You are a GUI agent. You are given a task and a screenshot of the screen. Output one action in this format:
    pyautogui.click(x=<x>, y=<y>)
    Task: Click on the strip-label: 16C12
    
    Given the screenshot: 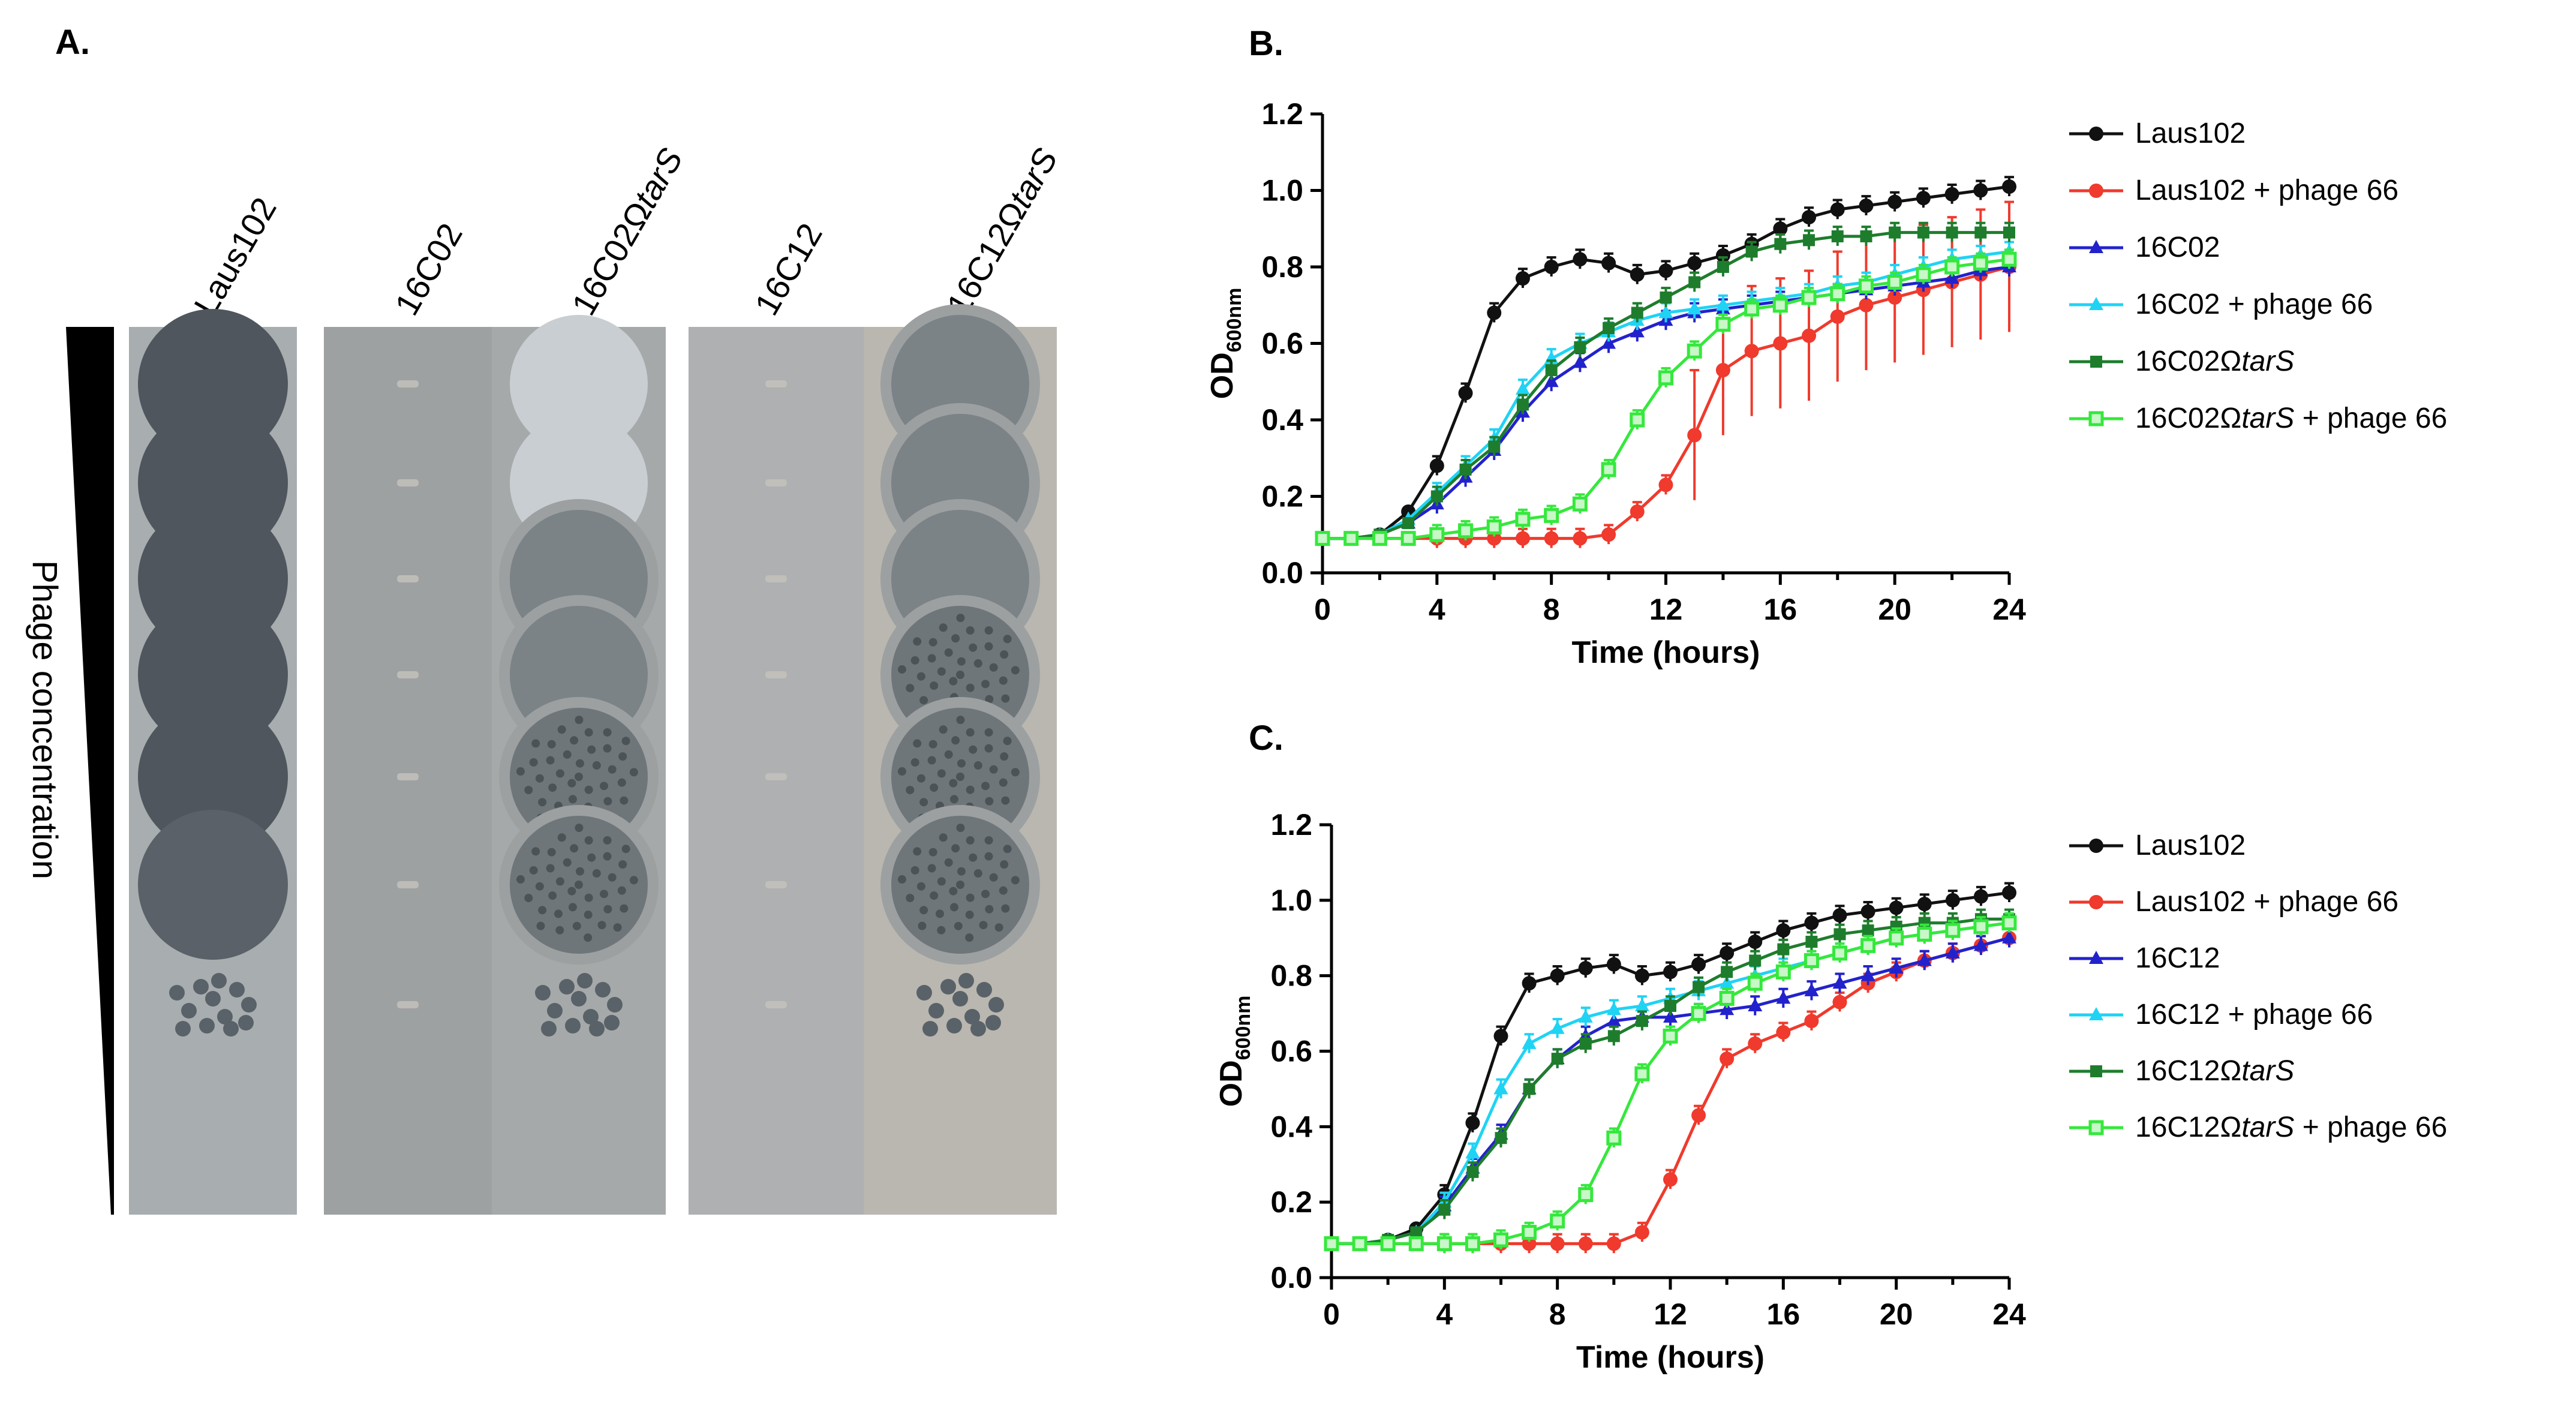 What is the action you would take?
    pyautogui.click(x=788, y=269)
    